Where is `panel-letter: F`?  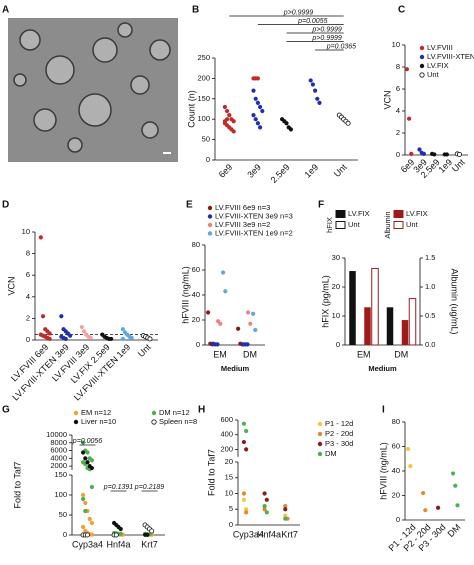
panel-letter: F is located at coordinates (321, 205).